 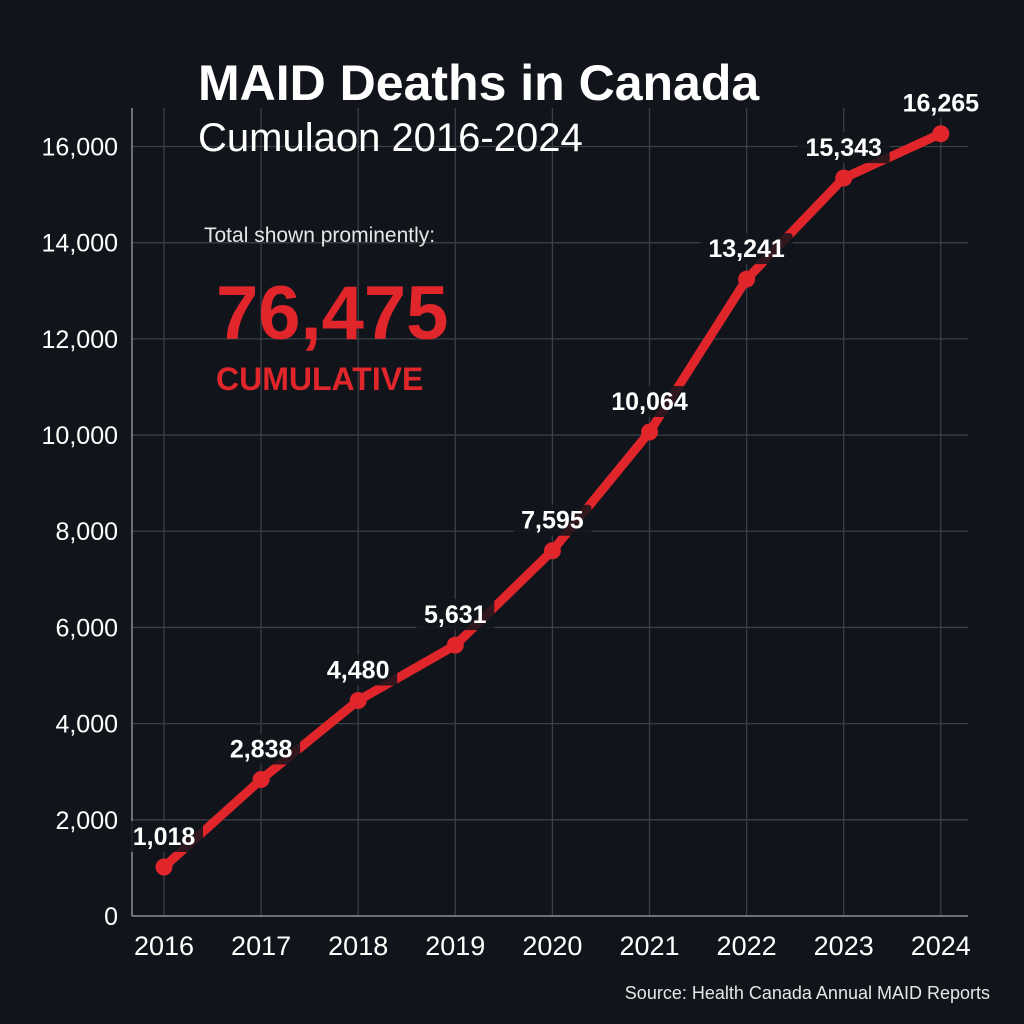 I want to click on data-label: 5,631, so click(x=455, y=615).